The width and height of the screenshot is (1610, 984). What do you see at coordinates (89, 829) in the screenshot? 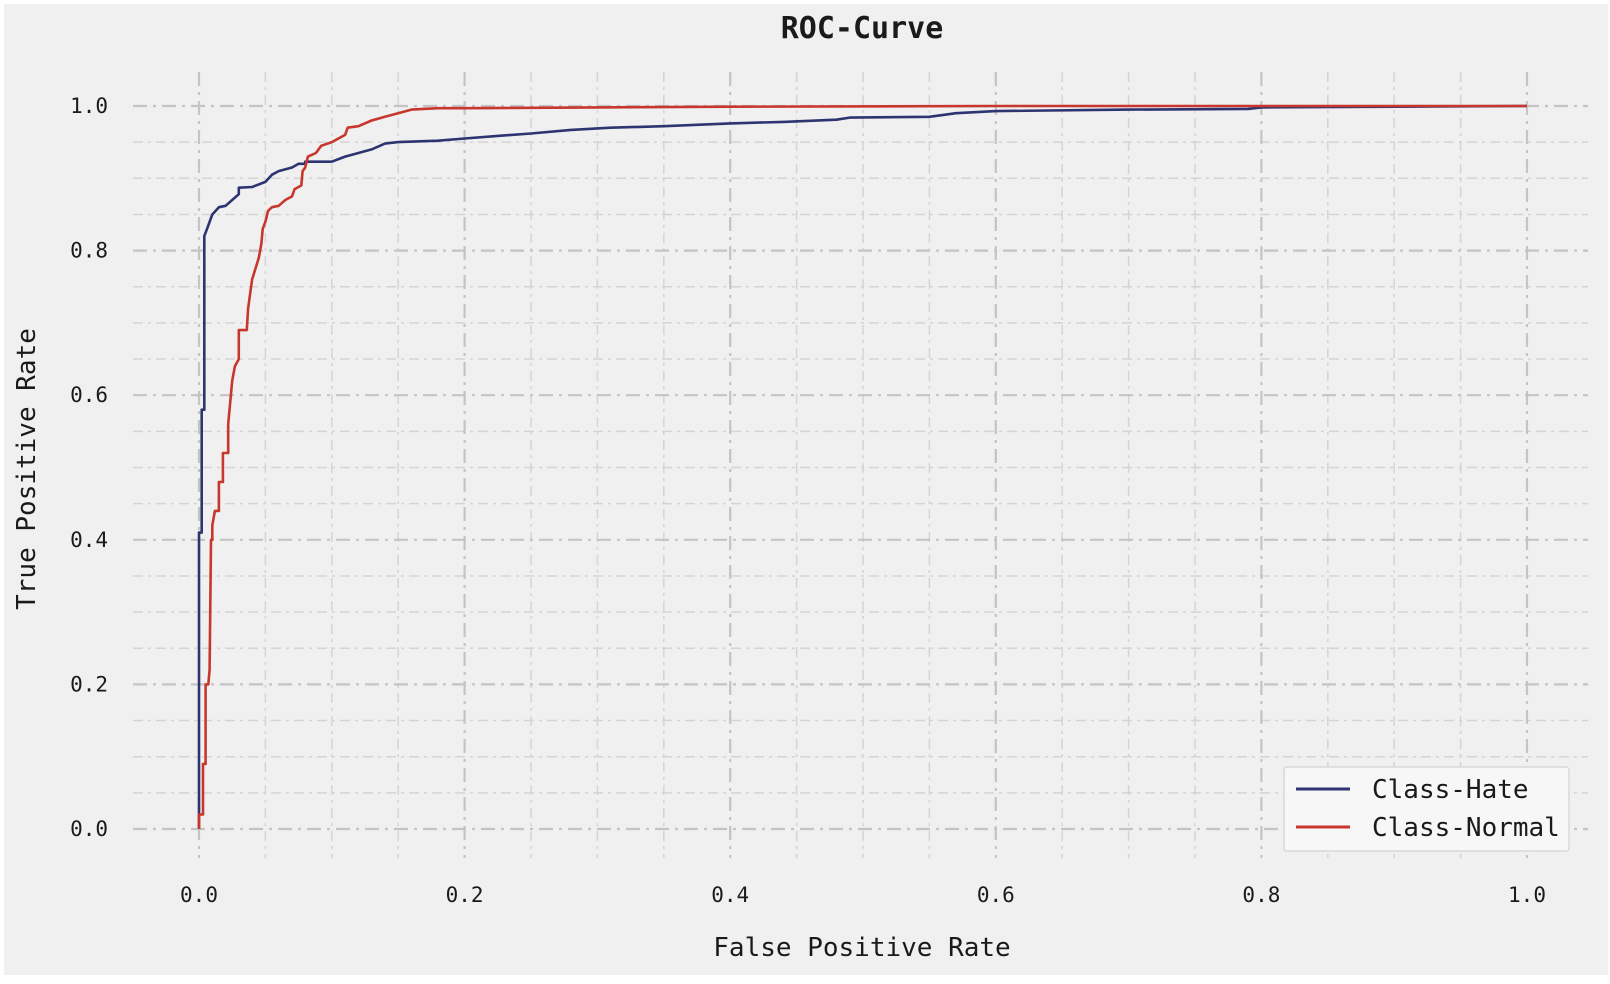
I see `y-tick-label: 0.0` at bounding box center [89, 829].